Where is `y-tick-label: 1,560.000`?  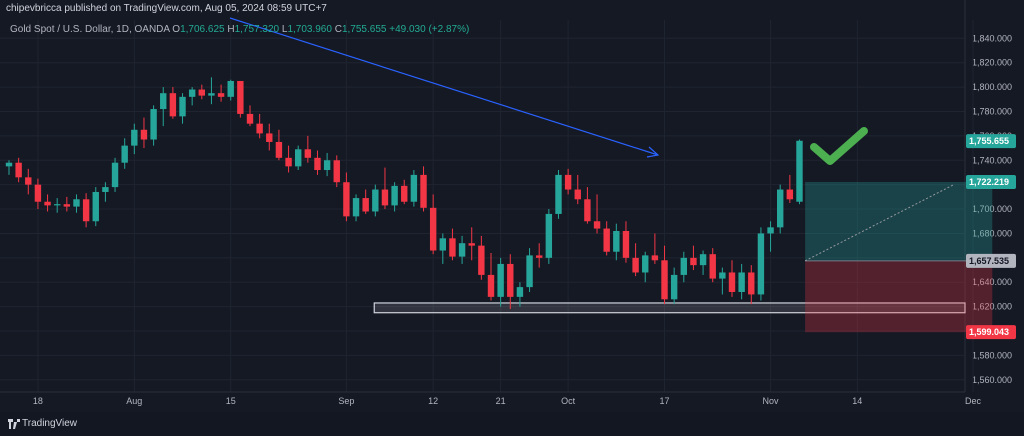
y-tick-label: 1,560.000 is located at coordinates (992, 380).